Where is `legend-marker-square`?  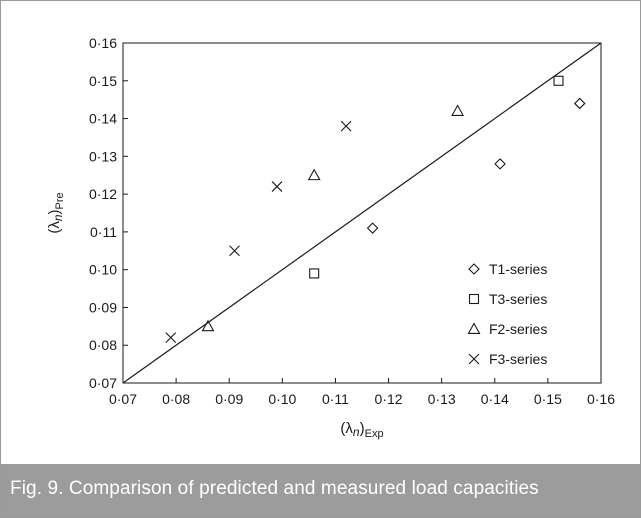 legend-marker-square is located at coordinates (474, 299).